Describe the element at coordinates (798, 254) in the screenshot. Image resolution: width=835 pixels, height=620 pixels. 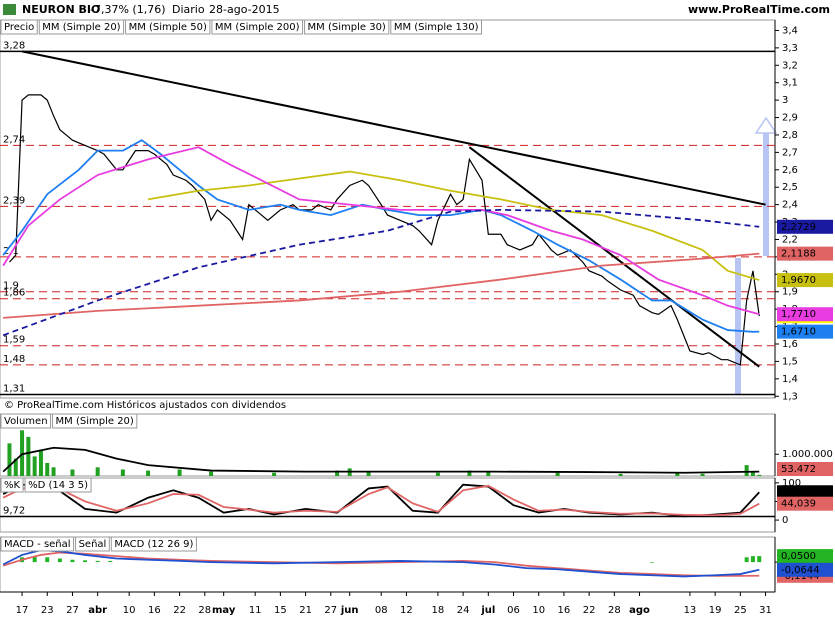
I see `last-value-label: 2,1188` at that location.